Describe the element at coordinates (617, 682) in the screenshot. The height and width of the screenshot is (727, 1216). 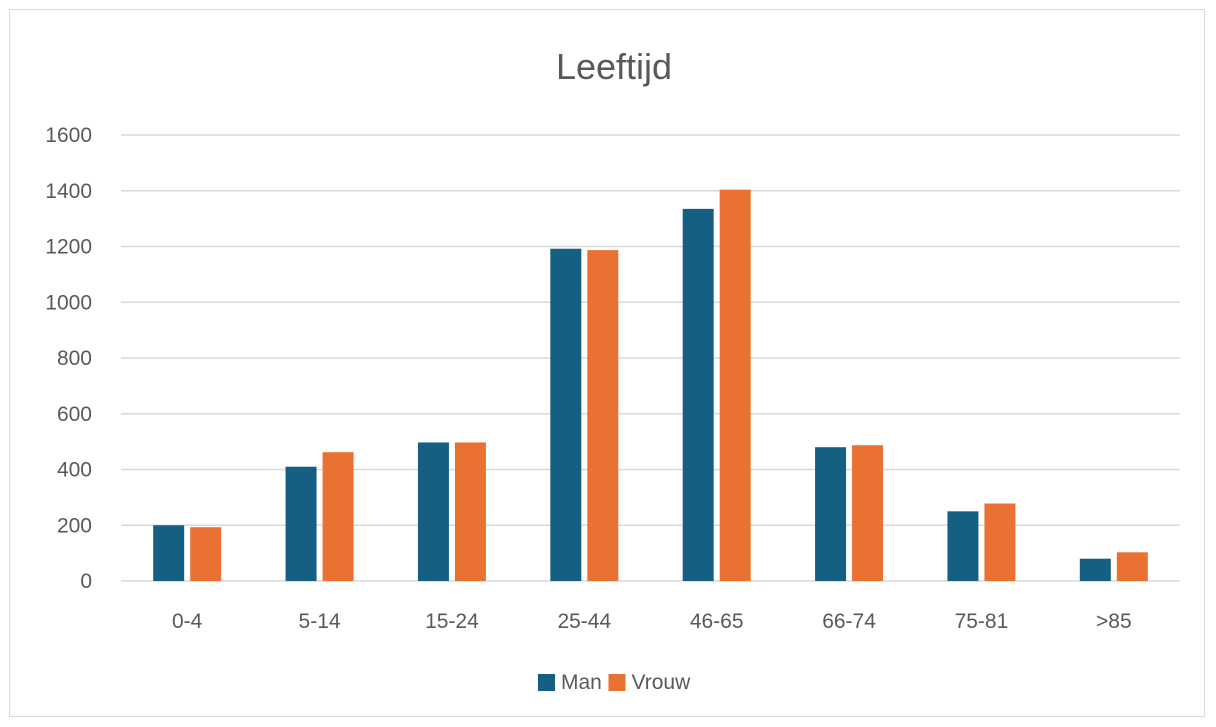
I see `legend-swatch-vrouw` at that location.